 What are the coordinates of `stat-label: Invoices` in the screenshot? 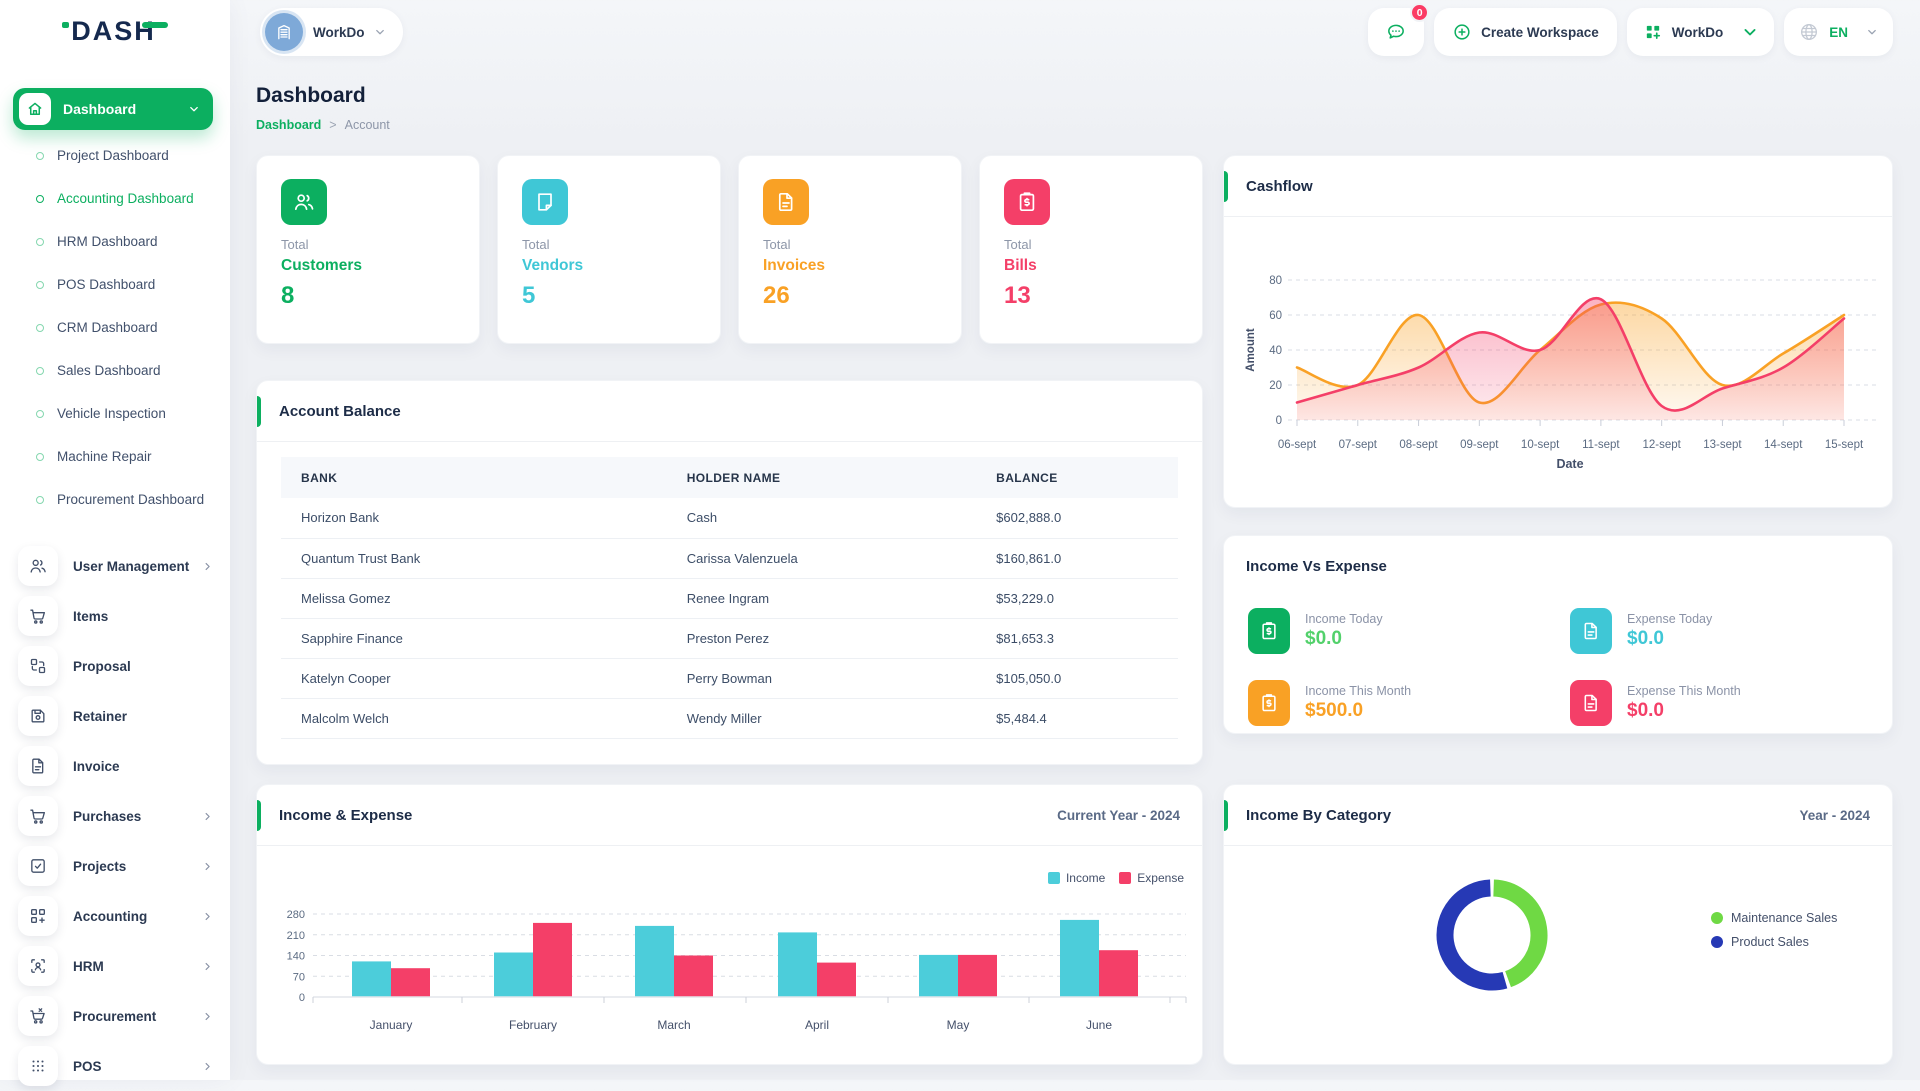 It's located at (794, 265).